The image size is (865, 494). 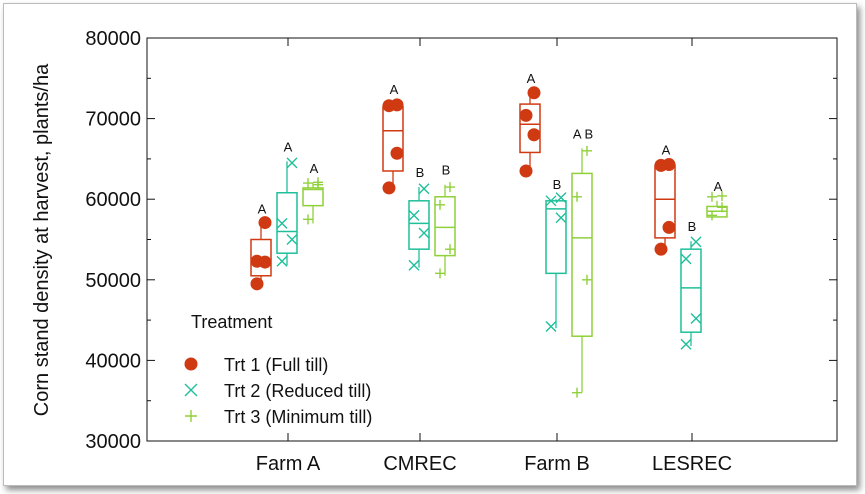 What do you see at coordinates (261, 246) in the screenshot?
I see `t1-box-0: A` at bounding box center [261, 246].